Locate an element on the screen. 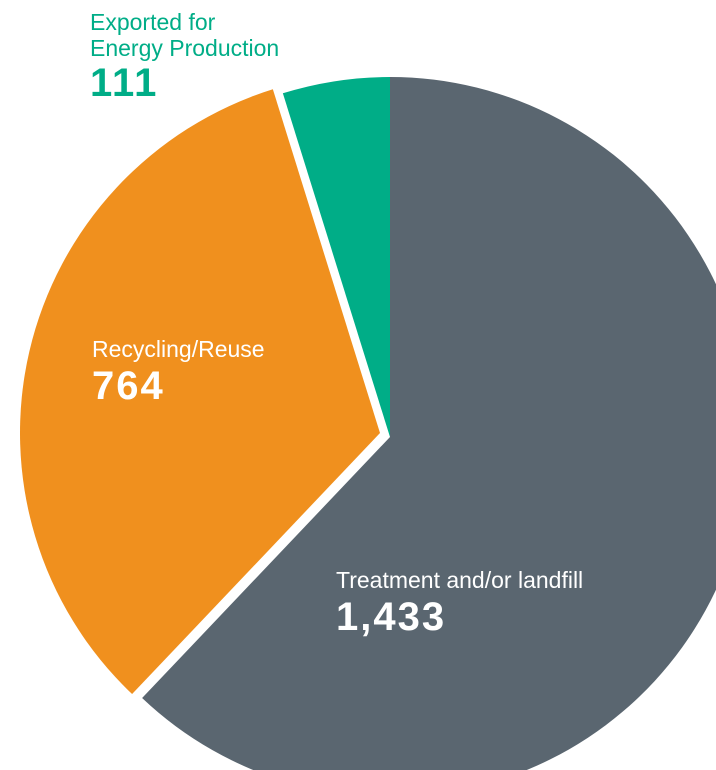 The image size is (716, 770). slice-label: Exported for Energy Production is located at coordinates (184, 35).